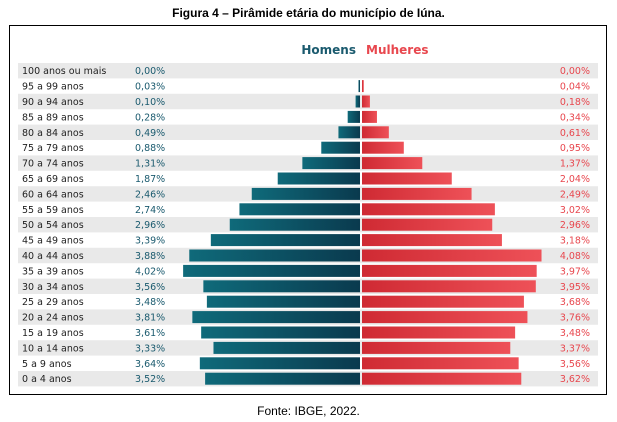 Image resolution: width=617 pixels, height=422 pixels. Describe the element at coordinates (64, 71) in the screenshot. I see `category-label: 100 anos ou mais` at that location.